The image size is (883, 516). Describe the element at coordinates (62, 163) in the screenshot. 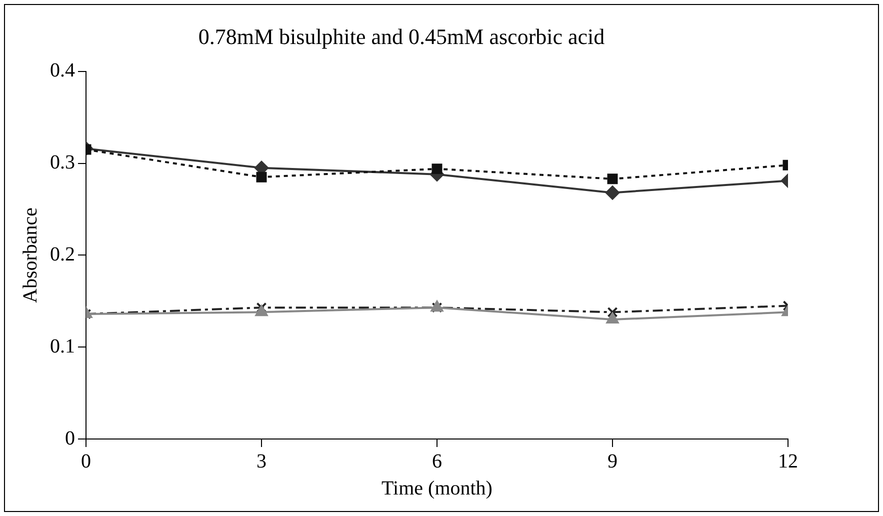

I see `y-tick-label: 0.3` at that location.